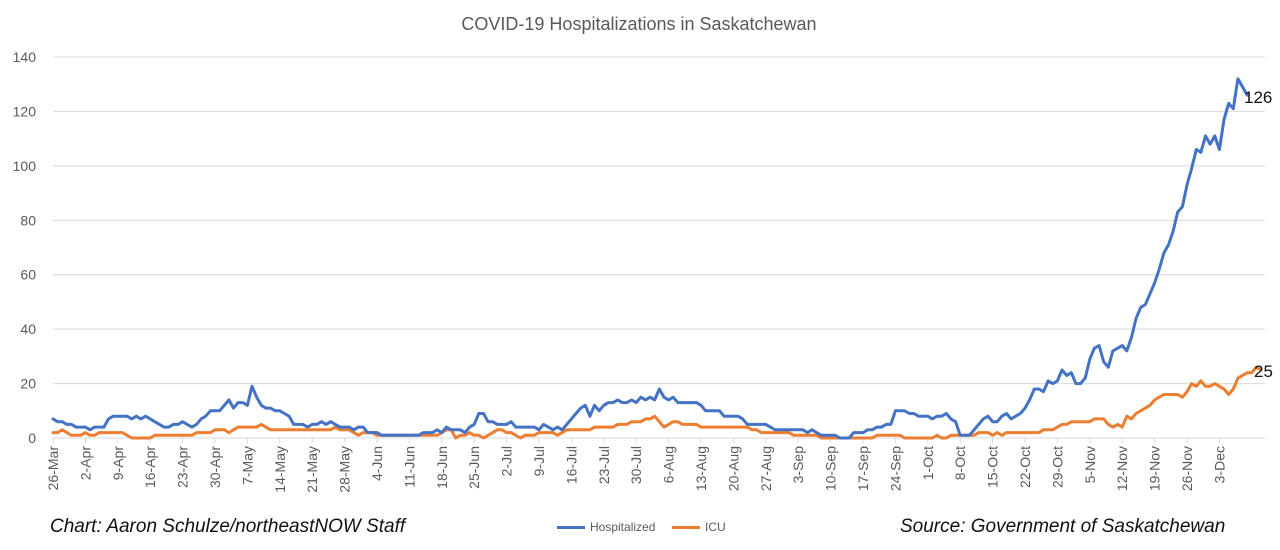  What do you see at coordinates (1122, 468) in the screenshot?
I see `x-tick-label: 12-Nov` at bounding box center [1122, 468].